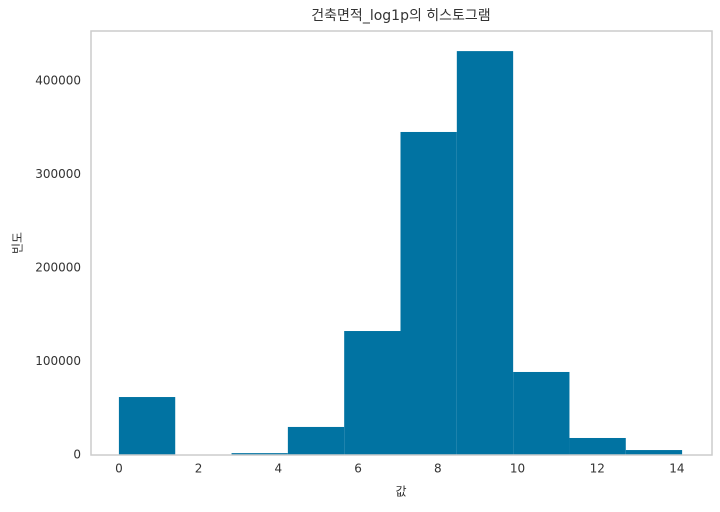 The width and height of the screenshot is (720, 512). What do you see at coordinates (18, 243) in the screenshot?
I see `y-axis-label: 빈도` at bounding box center [18, 243].